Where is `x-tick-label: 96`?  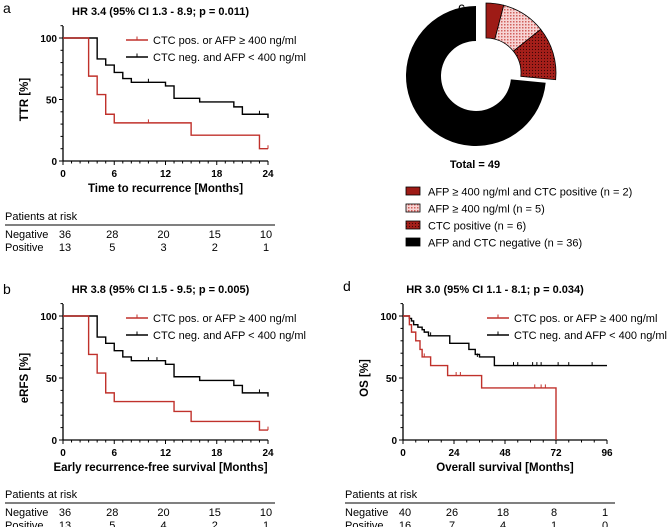
x-tick-label: 96 is located at coordinates (607, 453).